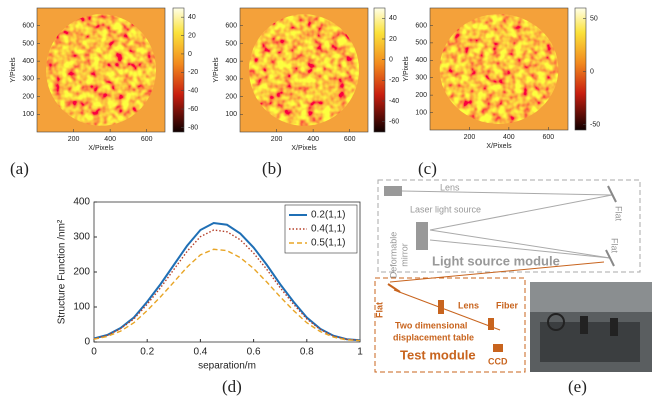 The width and height of the screenshot is (658, 408). I want to click on x-tick-label: 0.6, so click(254, 352).